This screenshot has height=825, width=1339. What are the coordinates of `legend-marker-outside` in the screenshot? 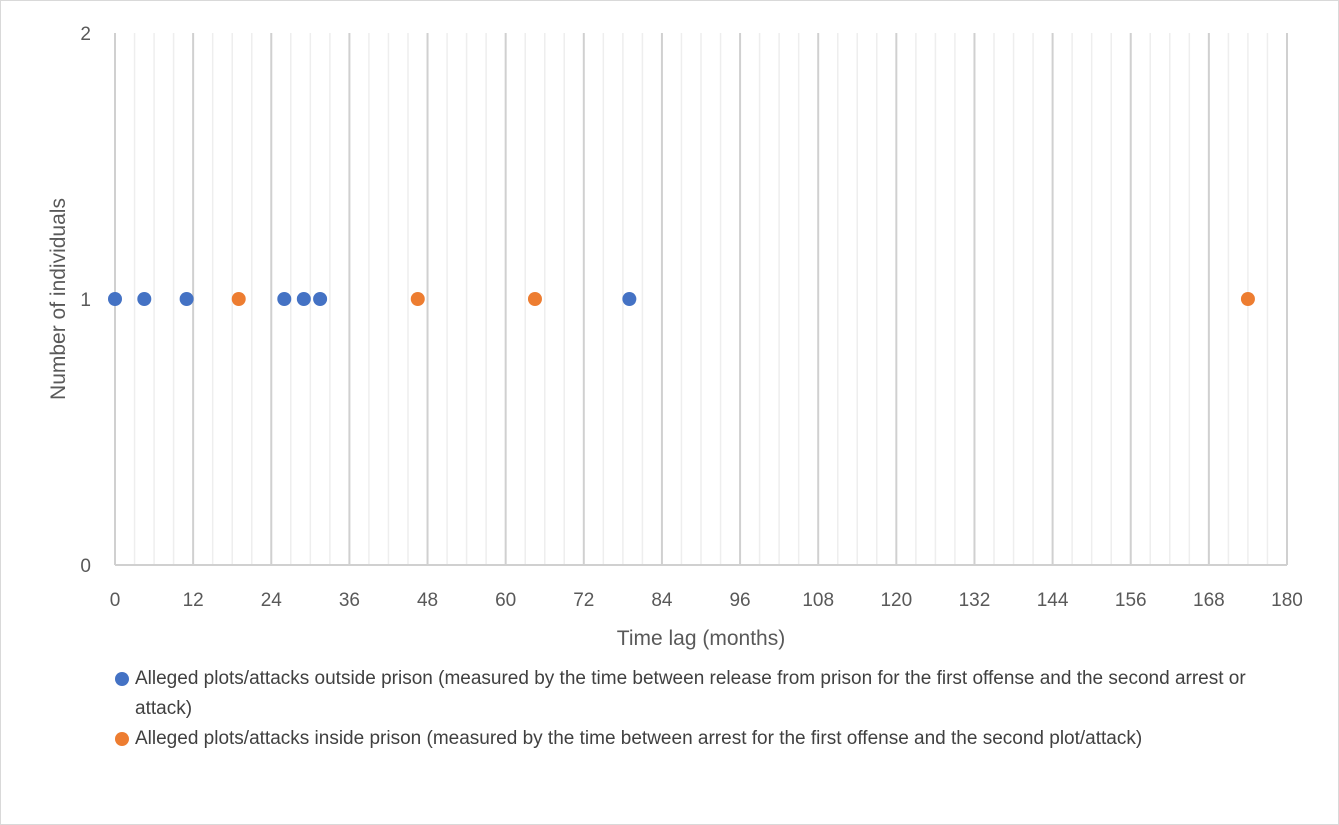 It's located at (122, 679).